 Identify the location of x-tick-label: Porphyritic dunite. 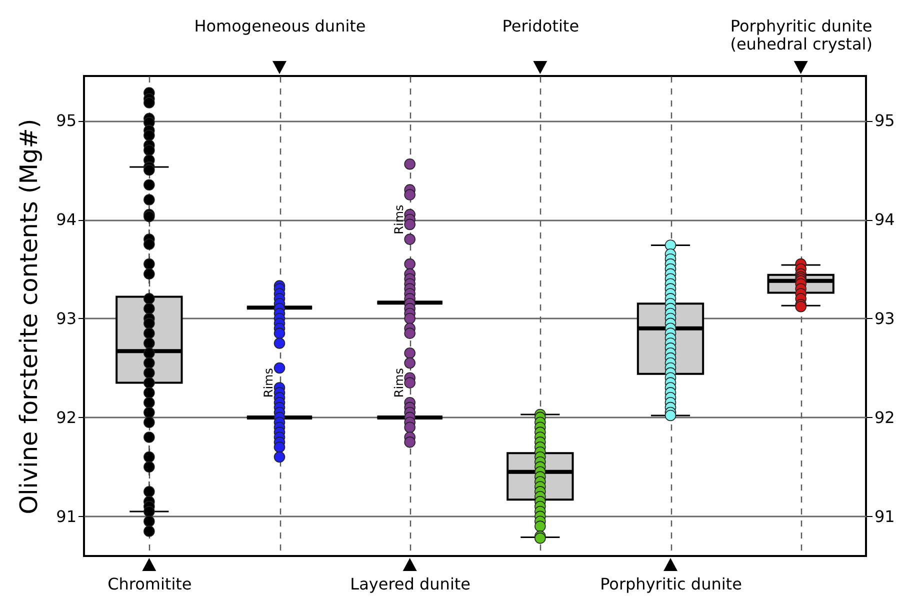
(671, 584).